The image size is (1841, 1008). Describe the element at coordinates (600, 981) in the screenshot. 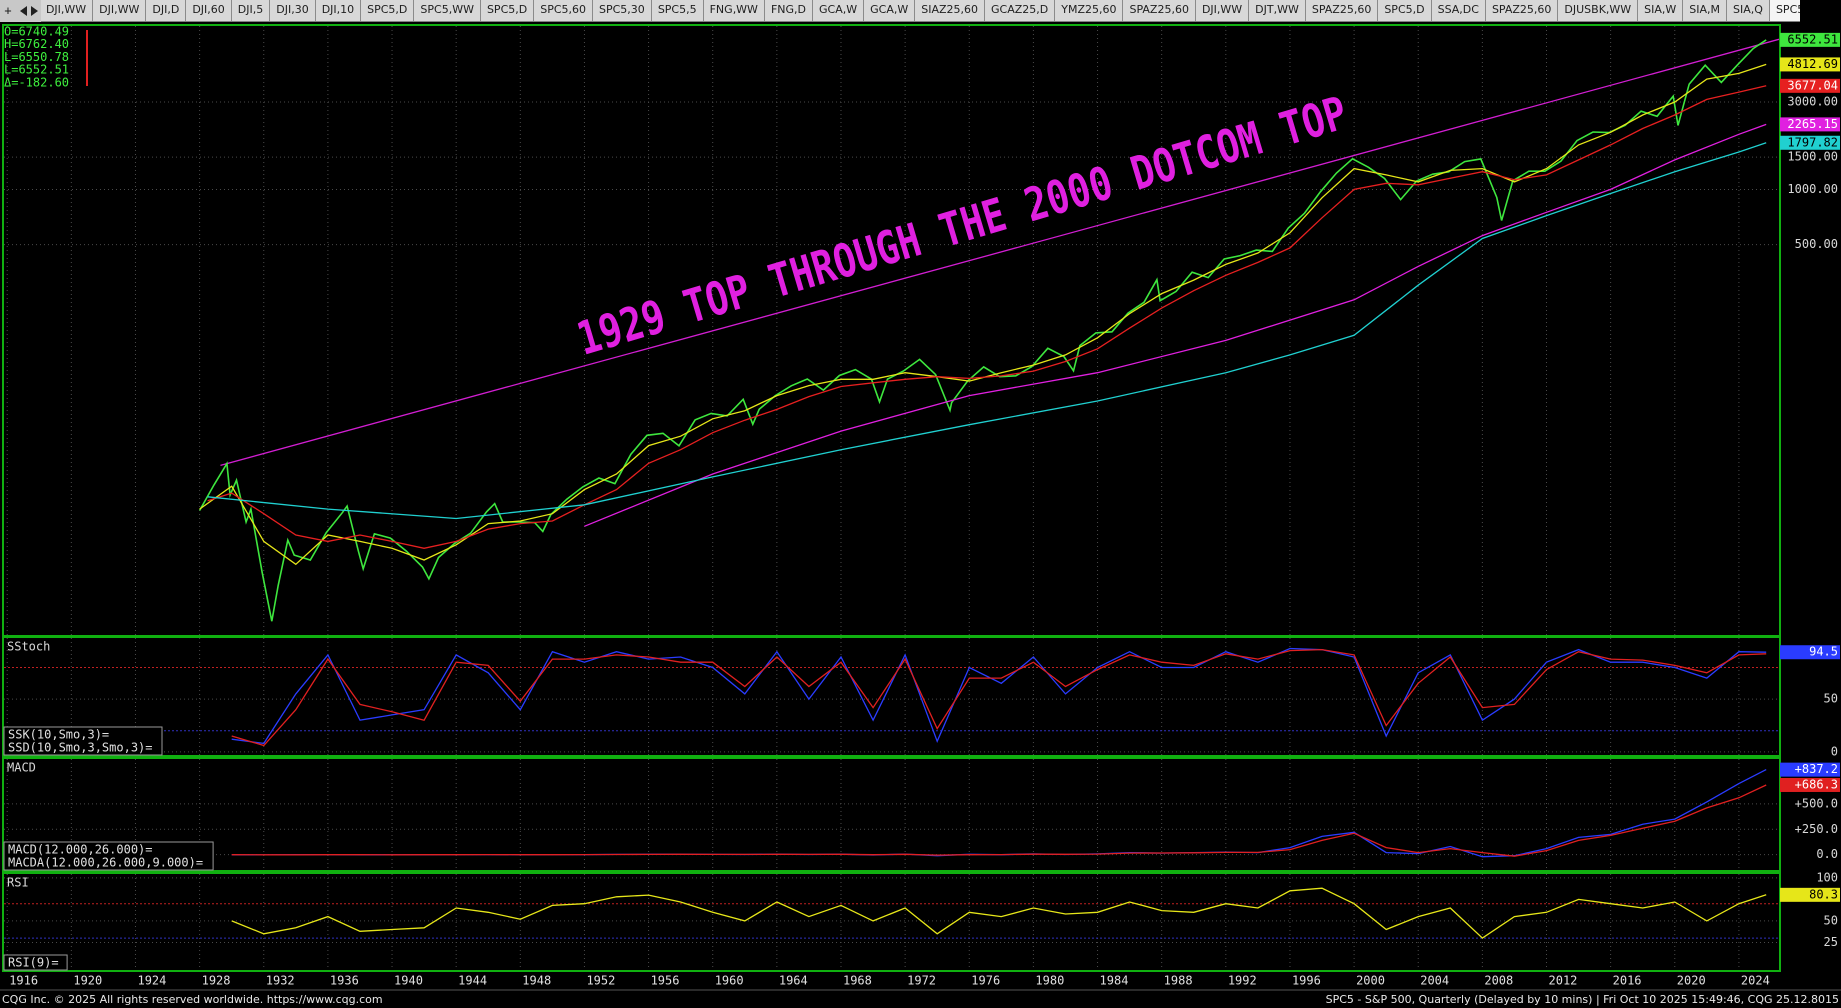

I see `x-tick-label: 1952` at that location.